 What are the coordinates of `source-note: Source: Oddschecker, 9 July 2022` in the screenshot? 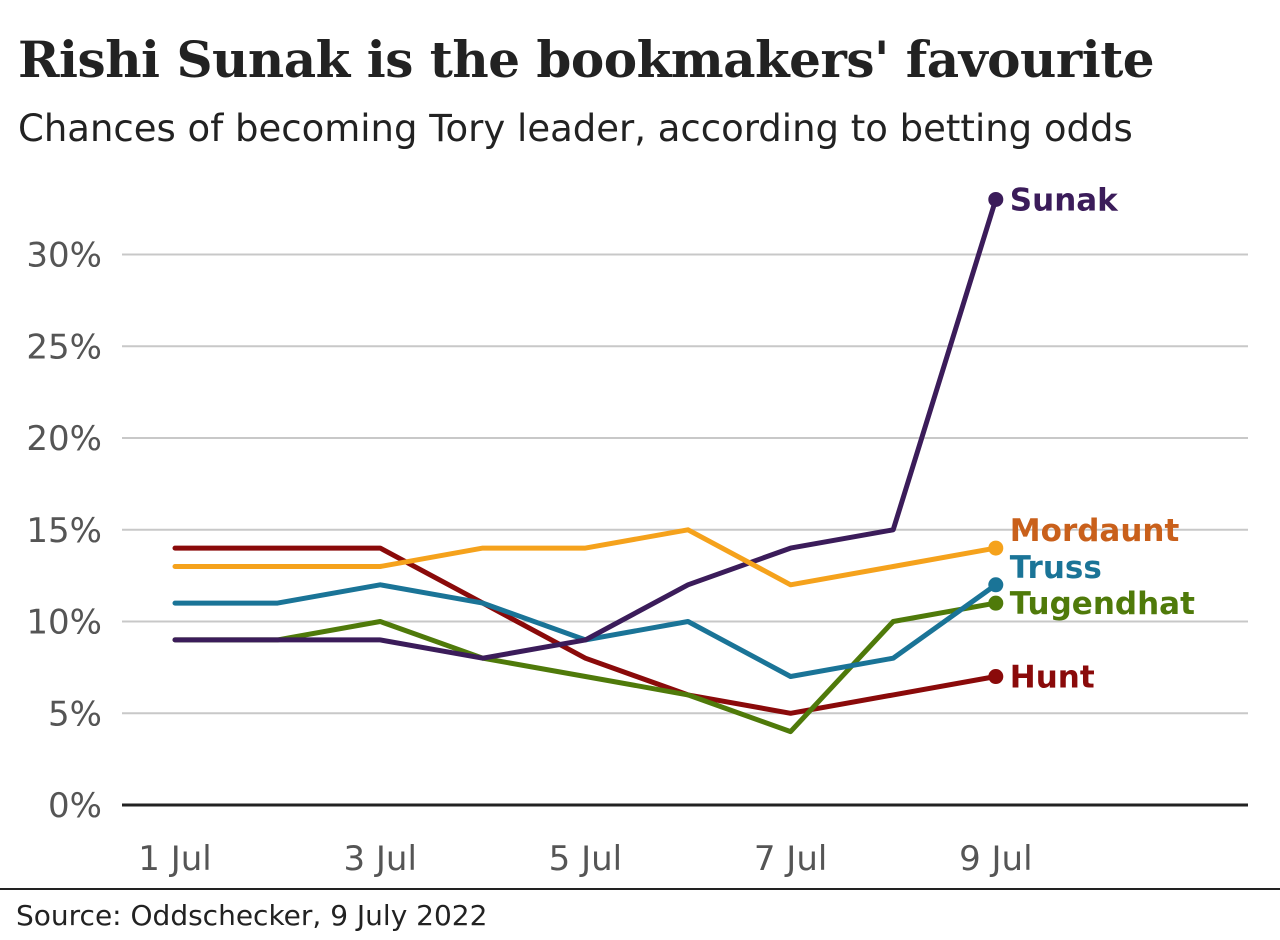 It's located at (252, 915).